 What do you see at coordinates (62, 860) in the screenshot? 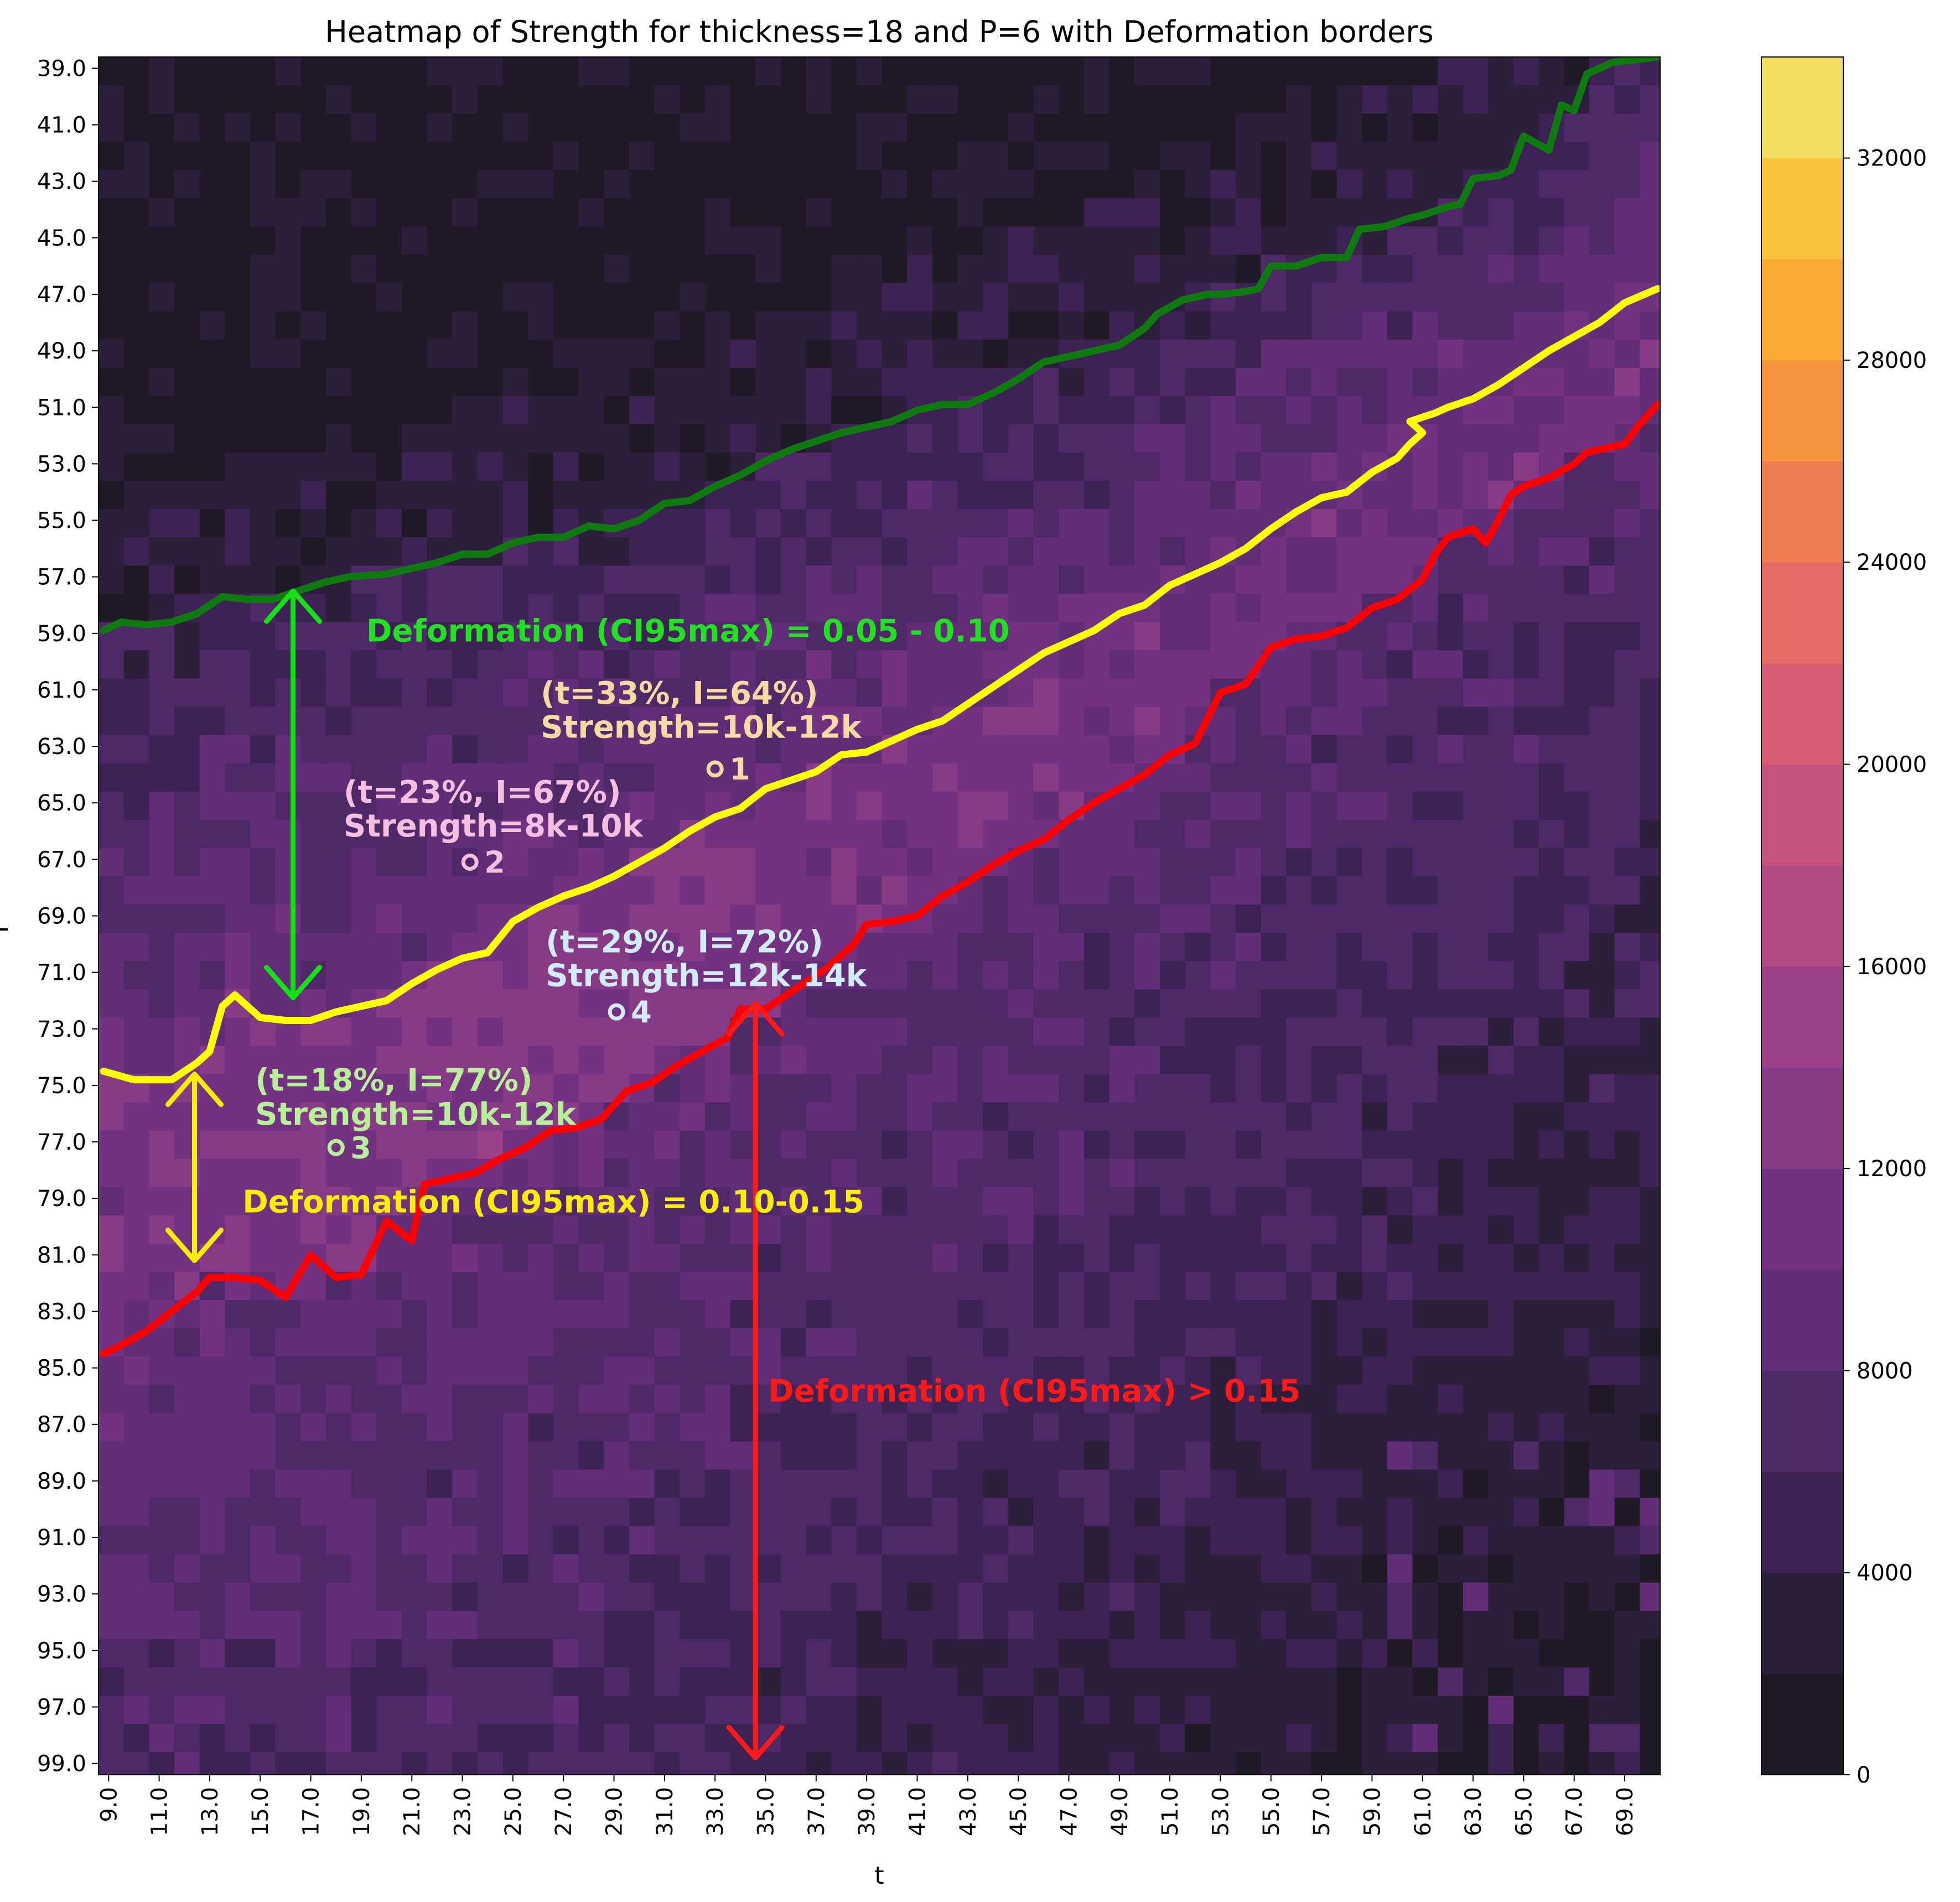
I see `y-tick-label: 67.0` at bounding box center [62, 860].